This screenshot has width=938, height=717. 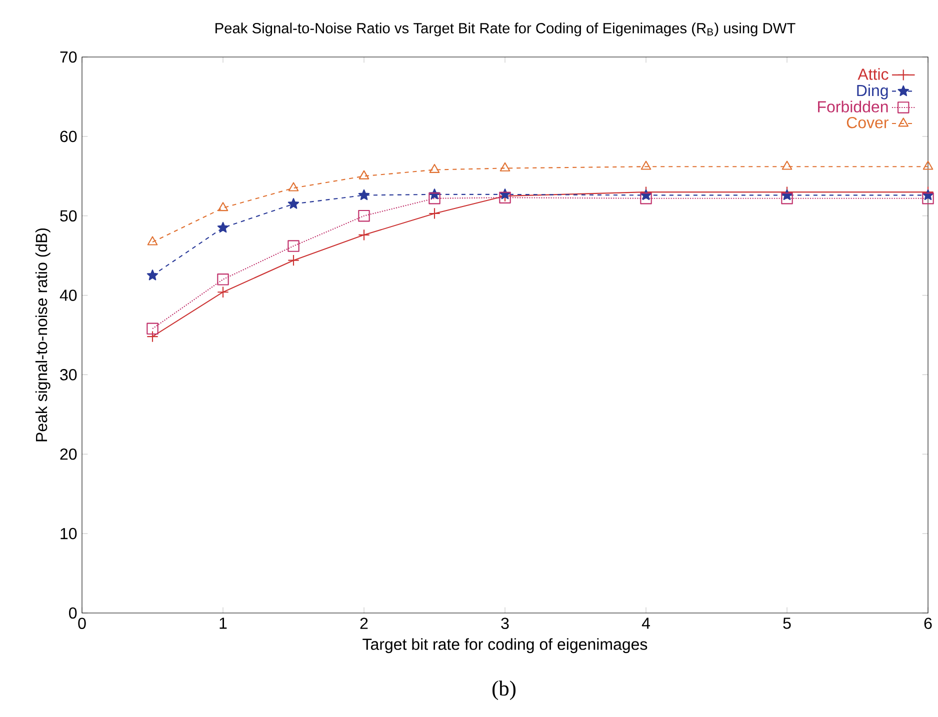 What do you see at coordinates (68, 216) in the screenshot?
I see `y-tick-label: 50` at bounding box center [68, 216].